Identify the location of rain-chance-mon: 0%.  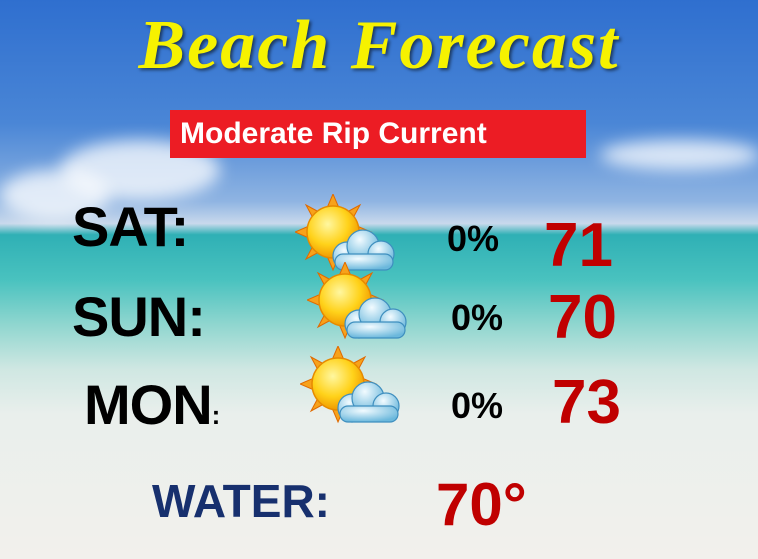
(477, 405).